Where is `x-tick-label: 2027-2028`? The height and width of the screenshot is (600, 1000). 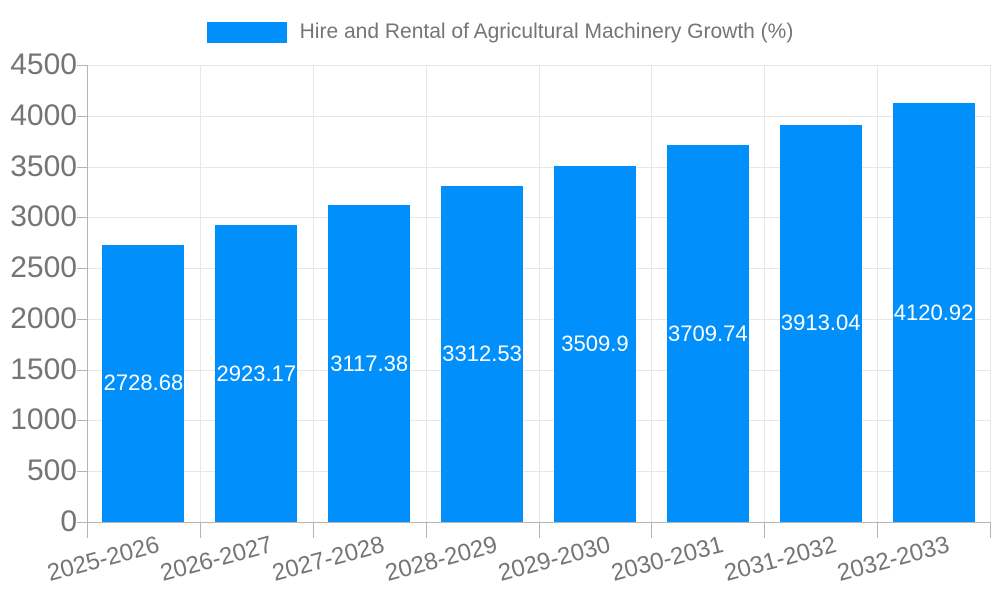 x-tick-label: 2027-2028 is located at coordinates (328, 559).